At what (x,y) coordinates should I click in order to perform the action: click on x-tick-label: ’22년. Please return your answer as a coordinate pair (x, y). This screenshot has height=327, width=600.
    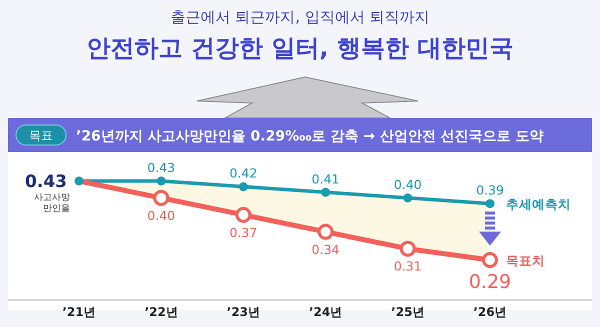
    Looking at the image, I should click on (161, 312).